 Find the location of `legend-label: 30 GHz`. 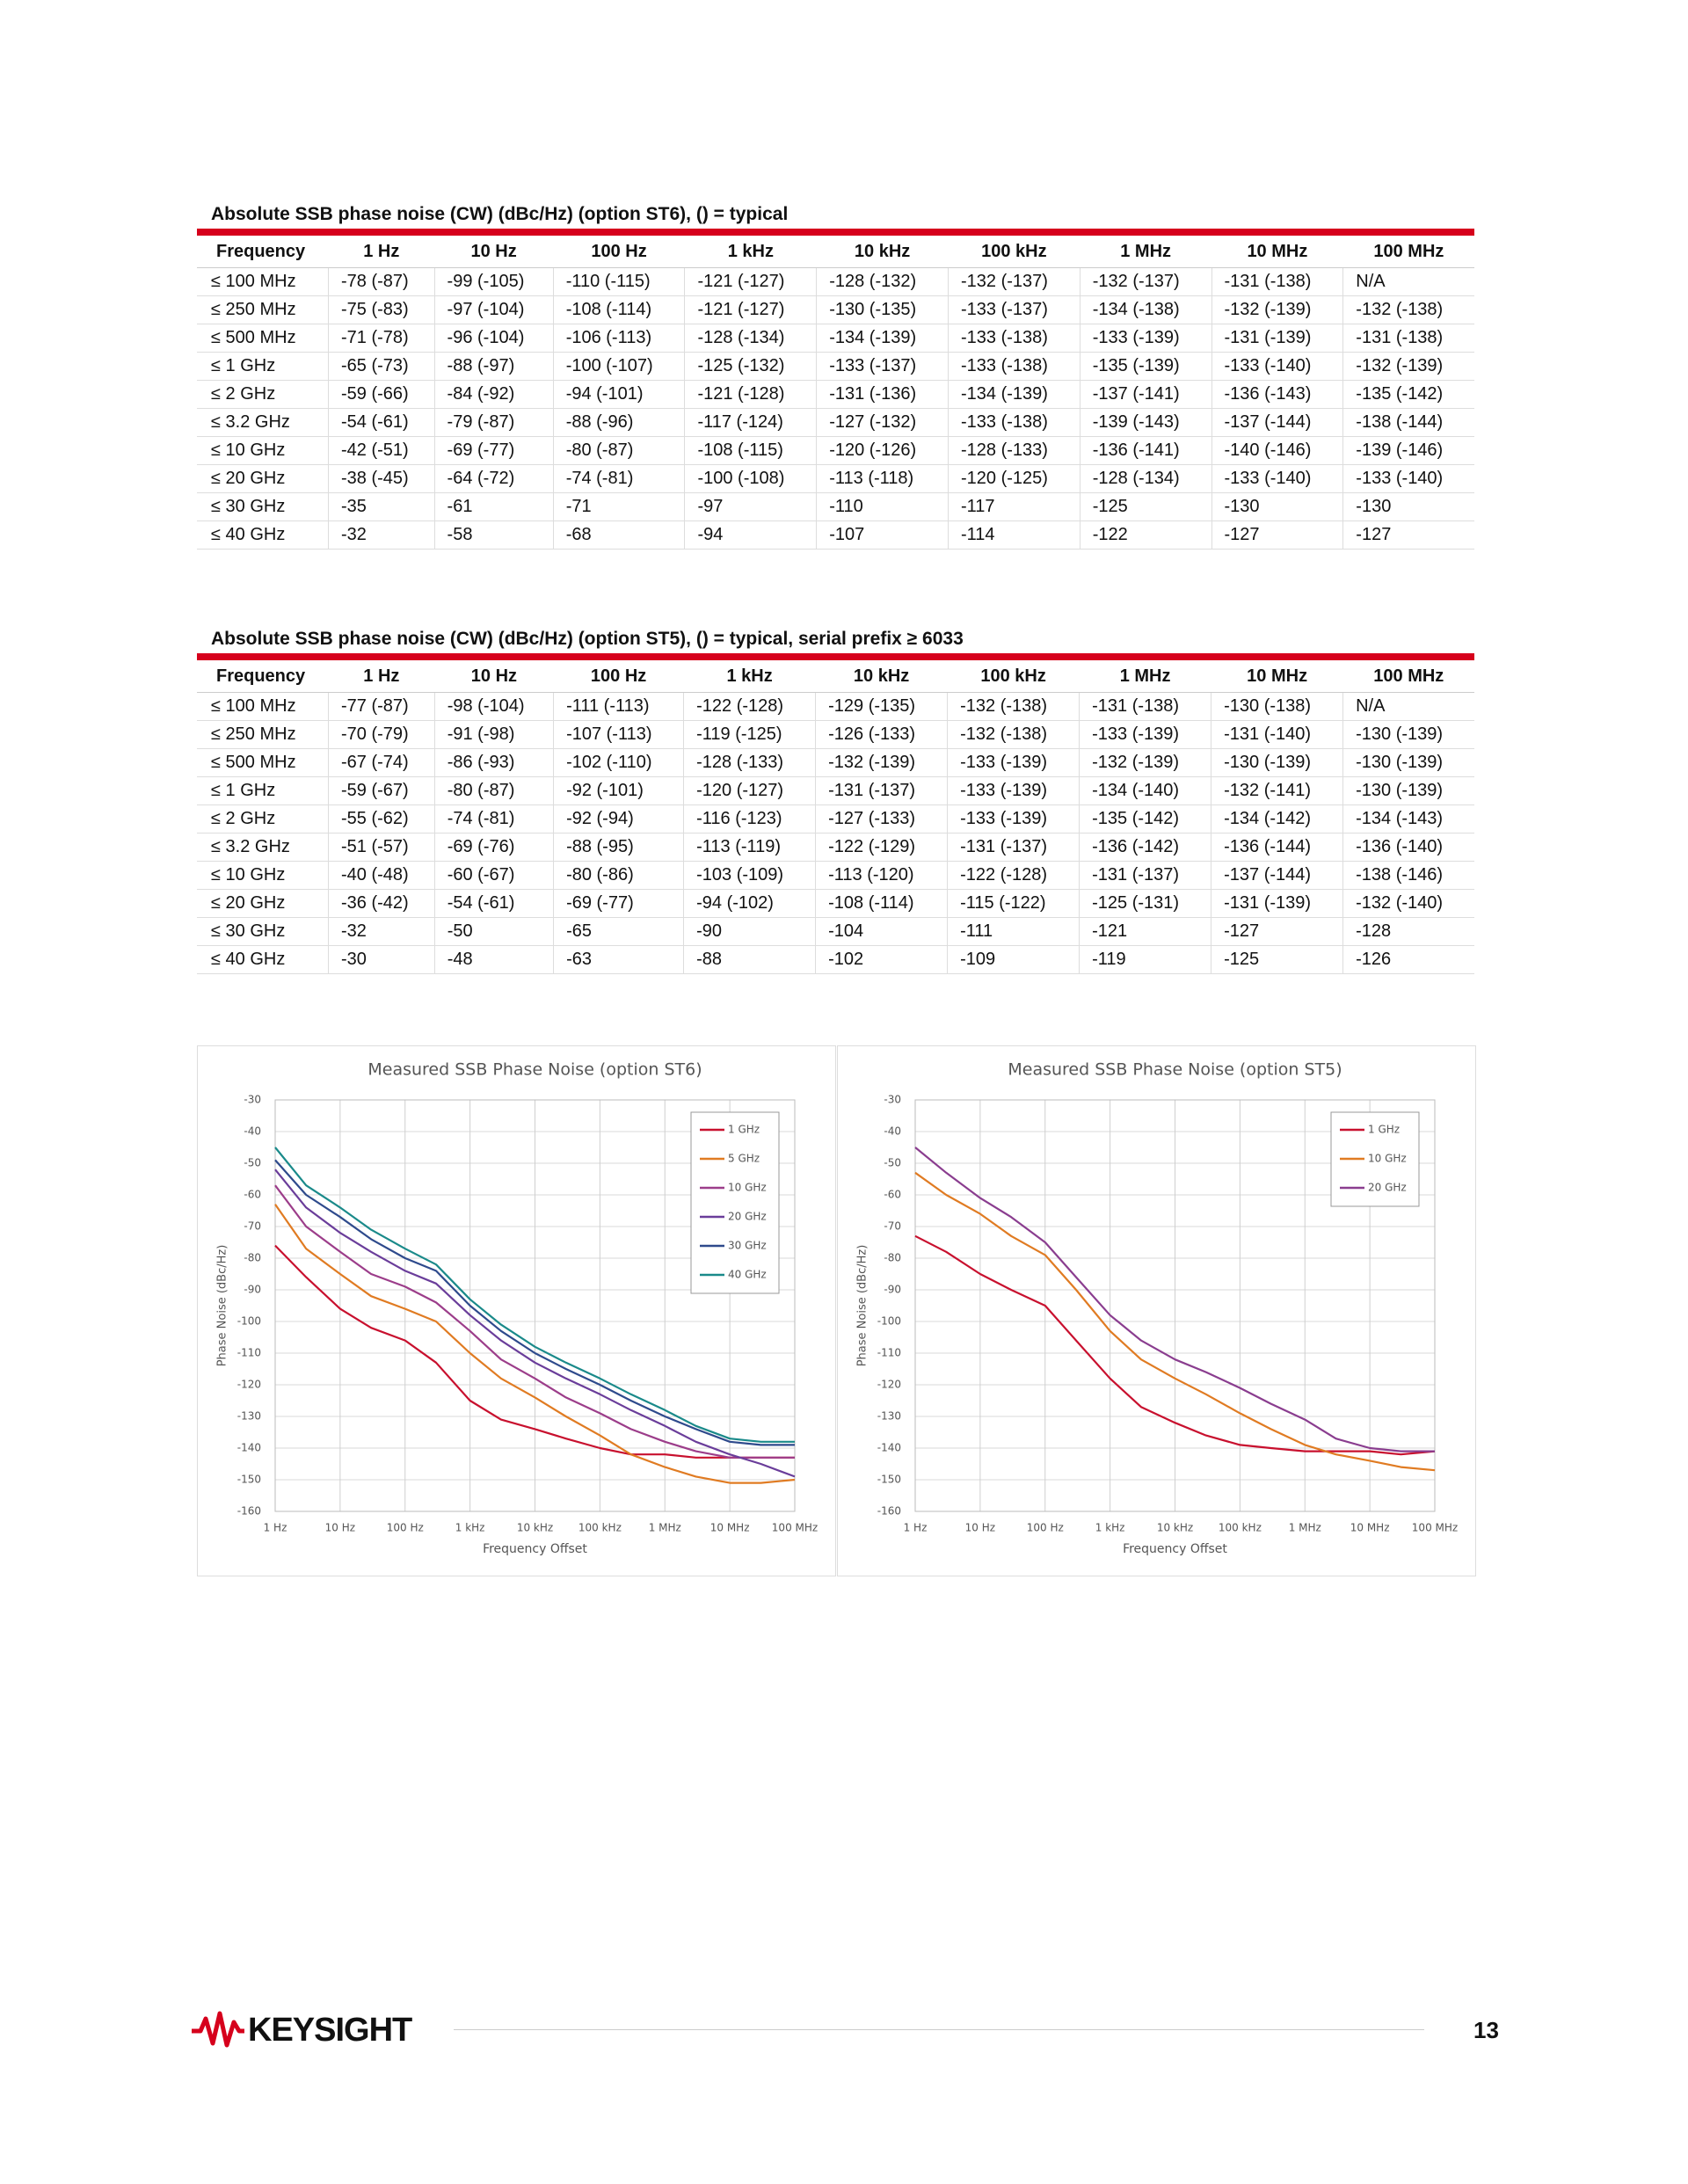

legend-label: 30 GHz is located at coordinates (747, 1246).